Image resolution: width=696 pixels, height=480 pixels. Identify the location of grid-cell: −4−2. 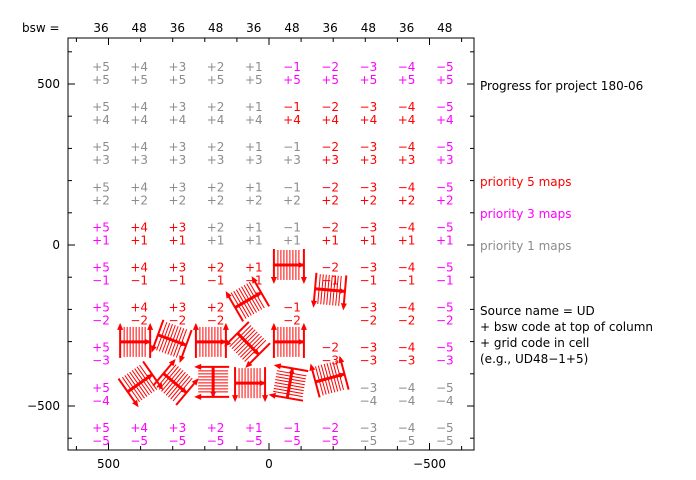
(407, 314).